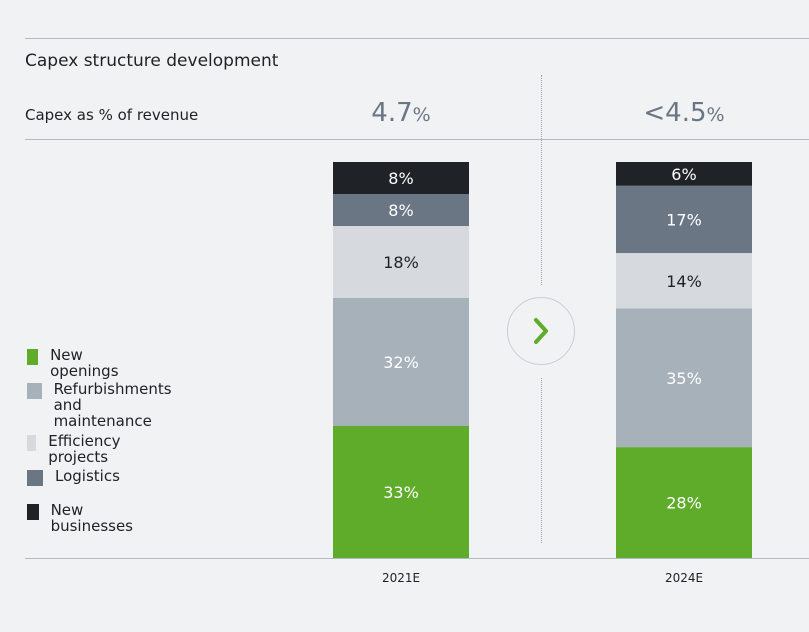 This screenshot has height=632, width=809. Describe the element at coordinates (675, 113) in the screenshot. I see `metric-2024-value: <4.5` at that location.